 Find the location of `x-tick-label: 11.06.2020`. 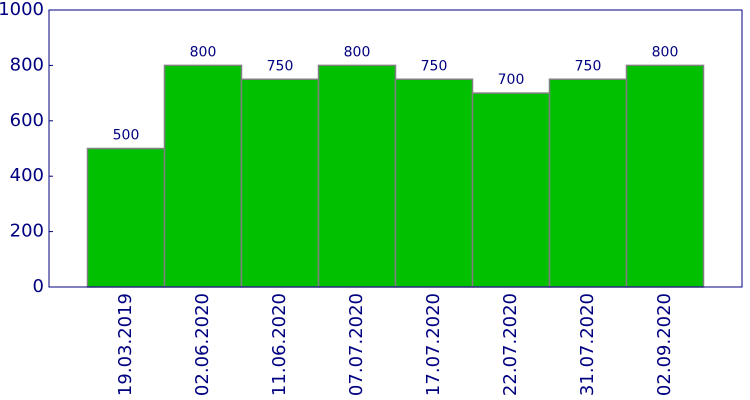

x-tick-label: 11.06.2020 is located at coordinates (279, 344).